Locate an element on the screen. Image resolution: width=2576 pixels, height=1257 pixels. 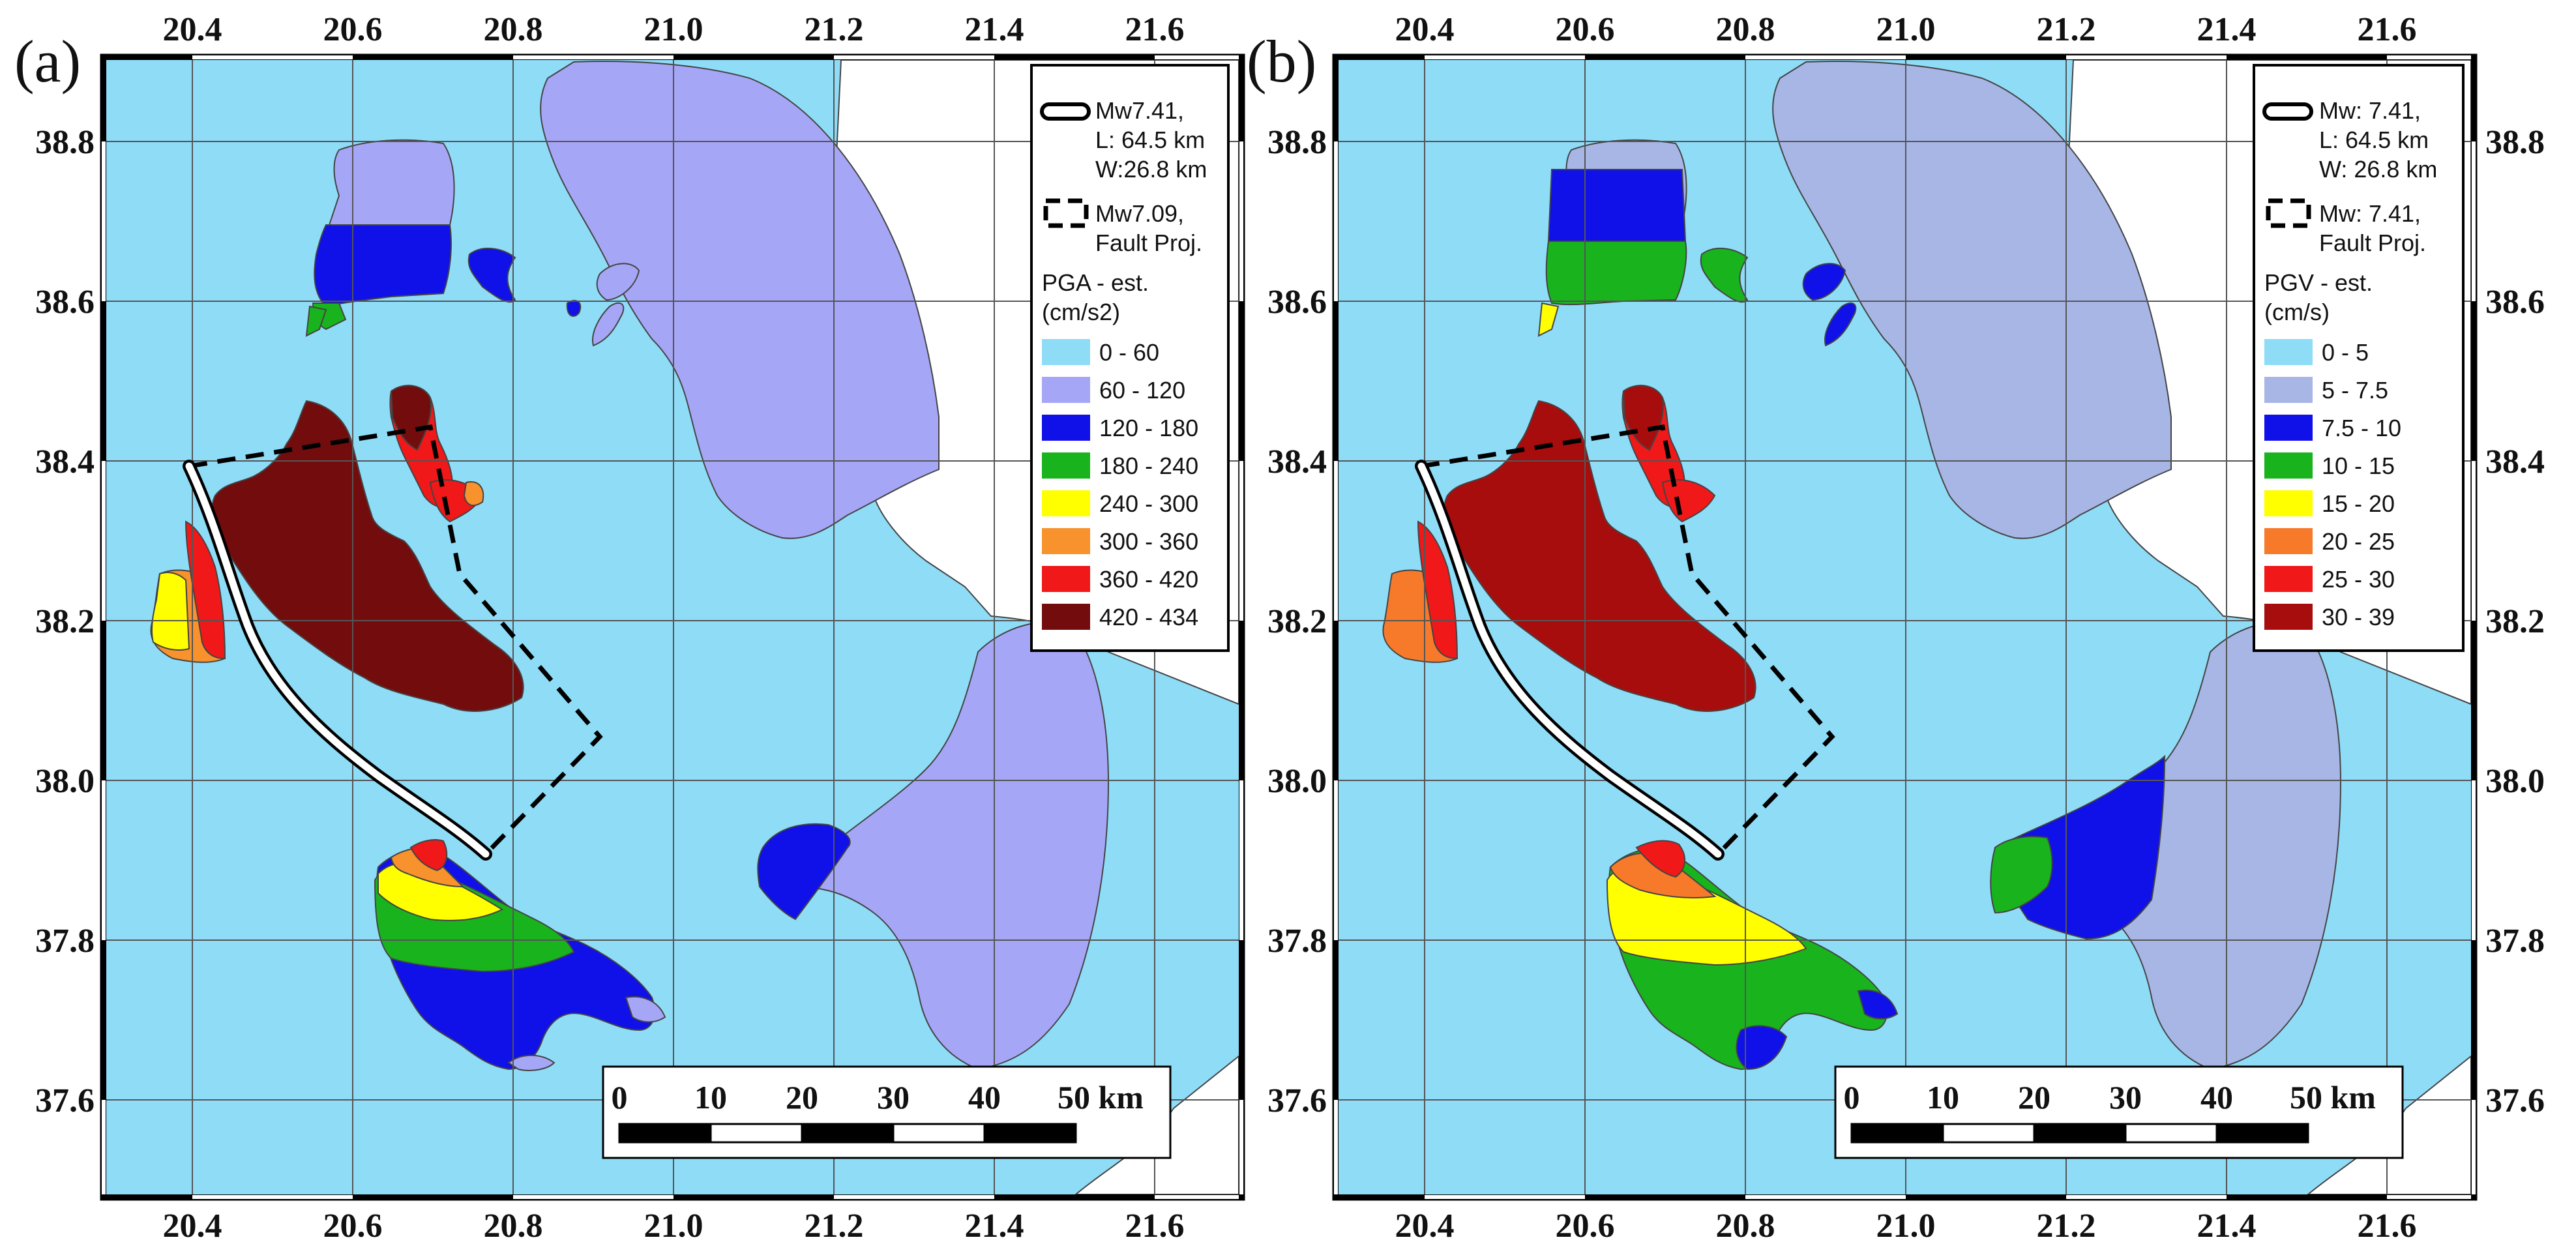
y-tick-label: 38.4 is located at coordinates (2515, 462).